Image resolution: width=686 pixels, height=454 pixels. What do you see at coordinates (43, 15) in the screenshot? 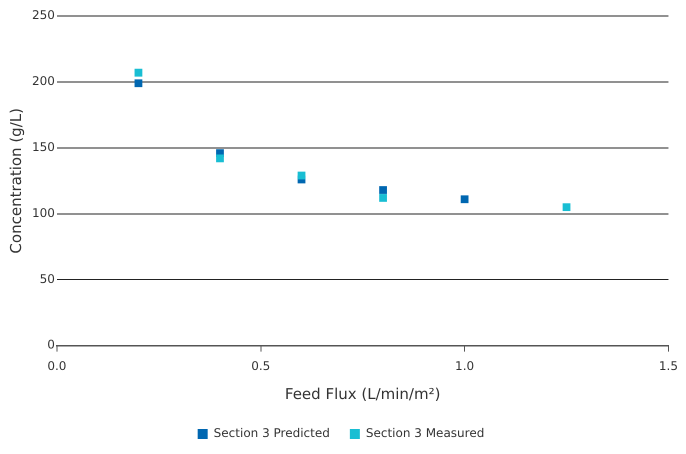
I see `y-tick-label: 250` at bounding box center [43, 15].